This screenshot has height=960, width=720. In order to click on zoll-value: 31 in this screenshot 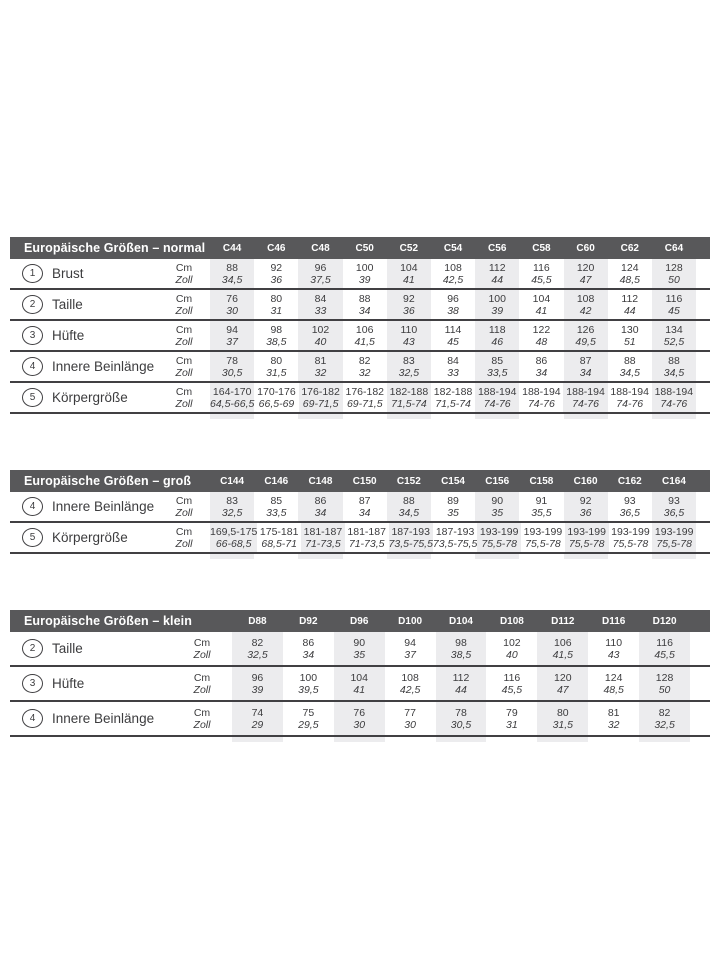, I will do `click(276, 310)`.